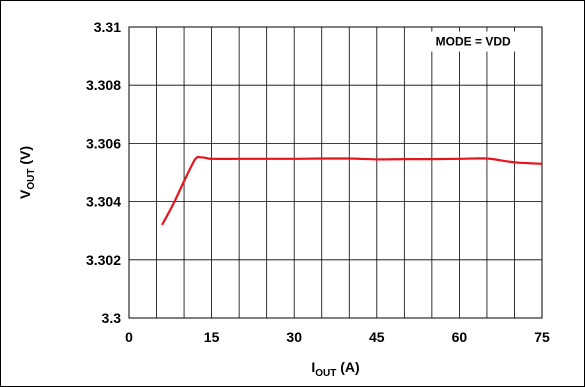  I want to click on x-tick-label: 75, so click(542, 337).